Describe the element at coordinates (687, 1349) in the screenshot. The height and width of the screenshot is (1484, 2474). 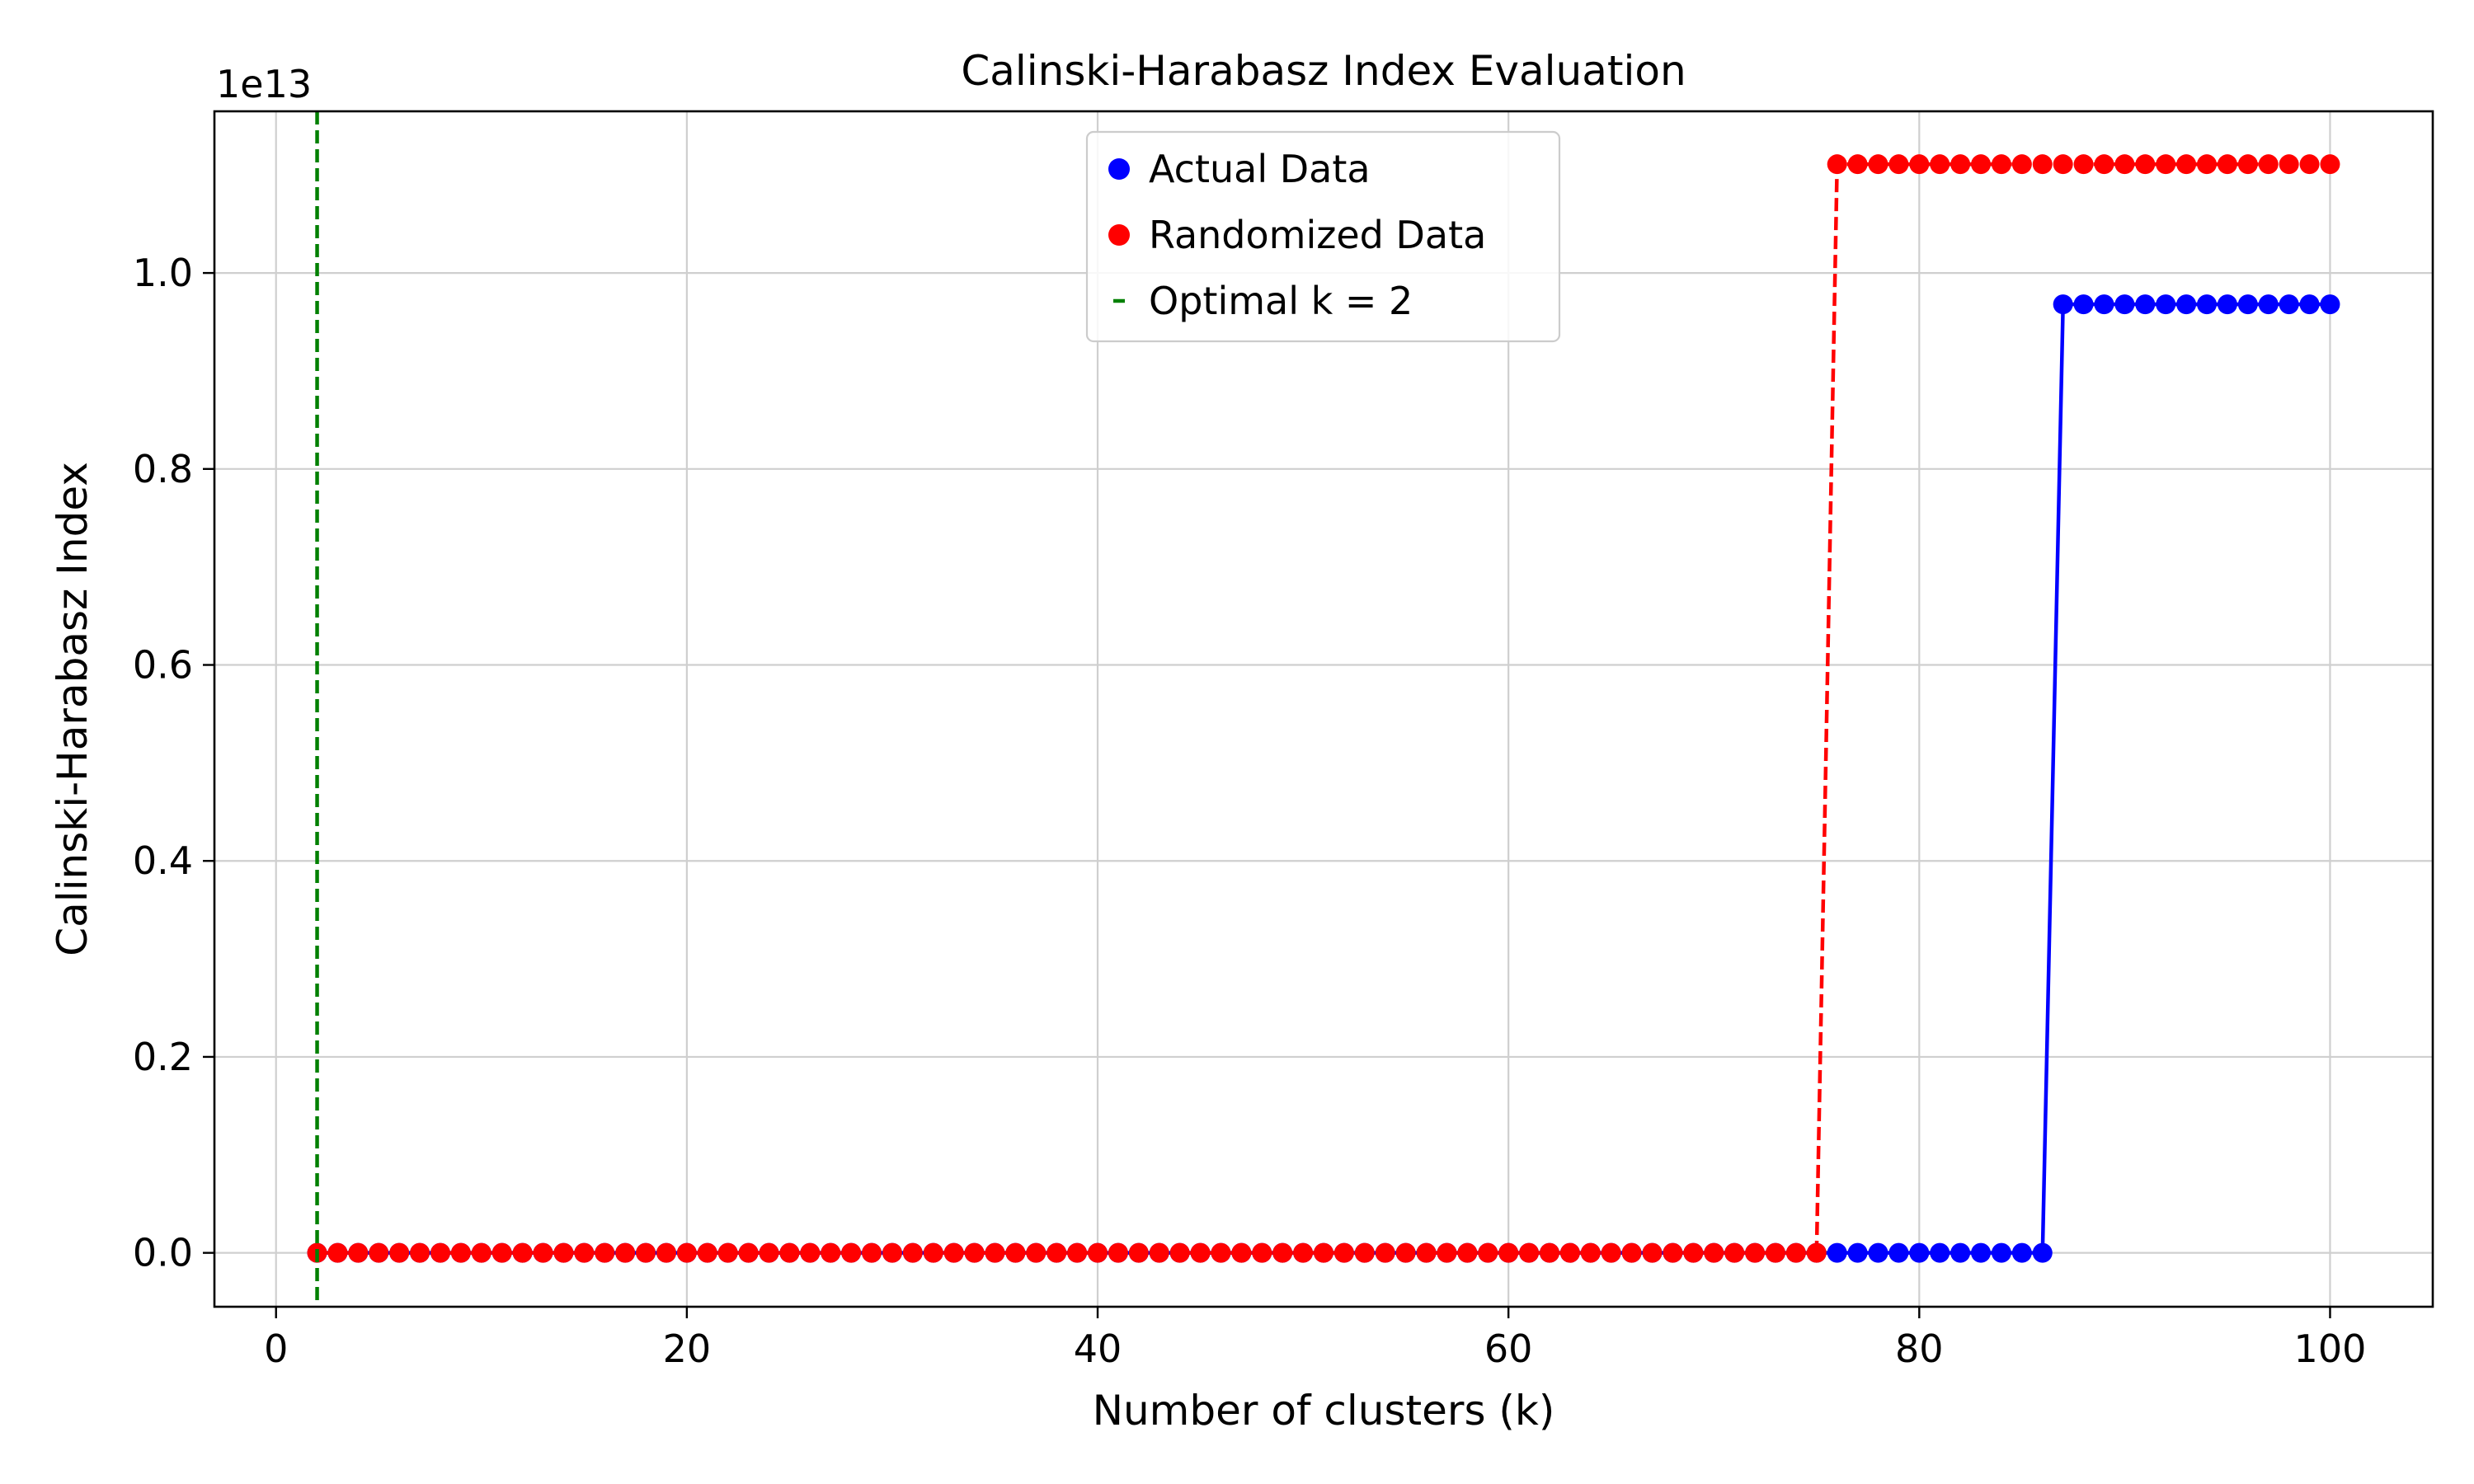
I see `x-tick-label: 20` at that location.